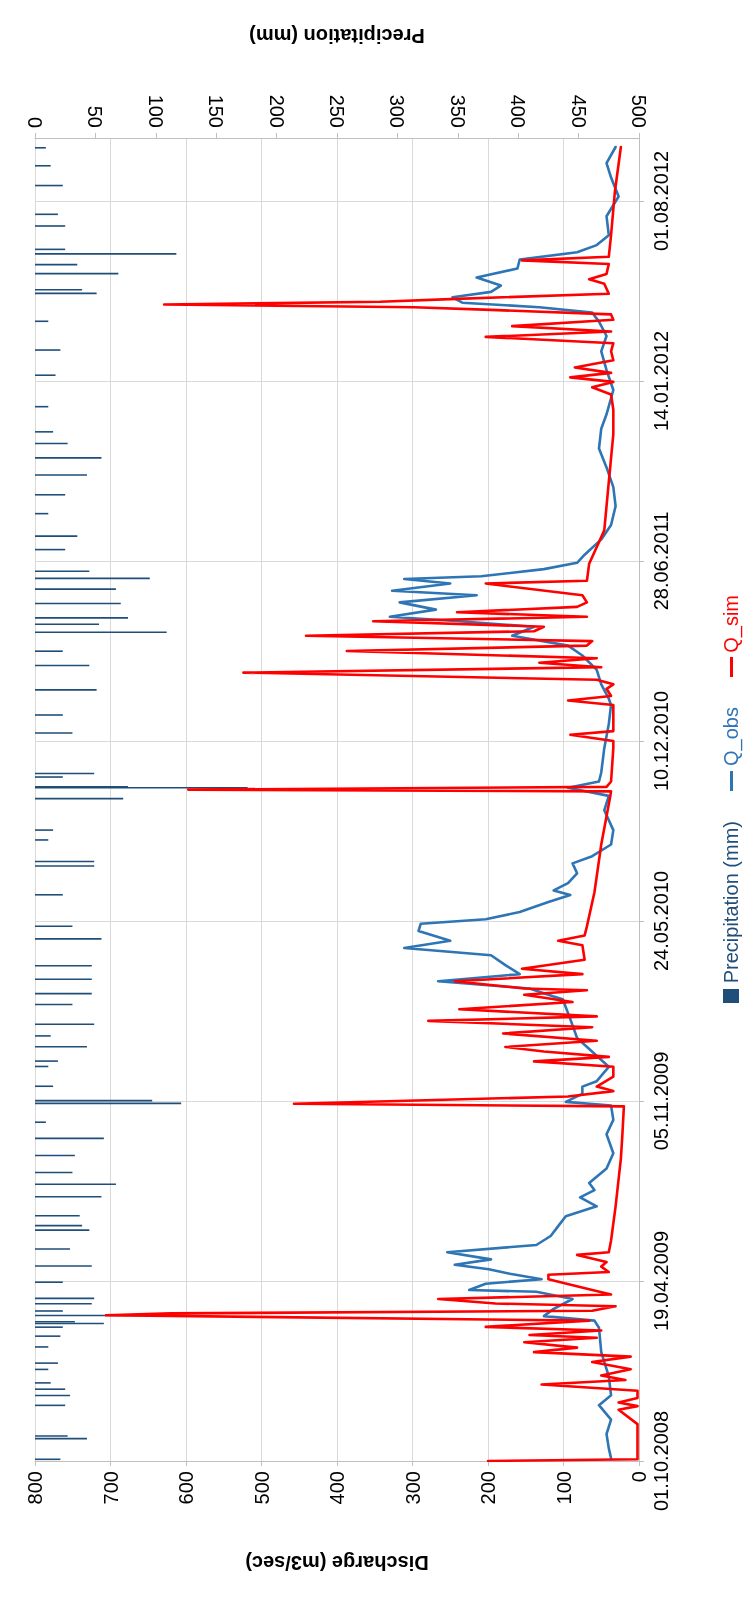 The image size is (755, 1597). Describe the element at coordinates (661, 201) in the screenshot. I see `y-tick-label: 01.08.2012` at that location.